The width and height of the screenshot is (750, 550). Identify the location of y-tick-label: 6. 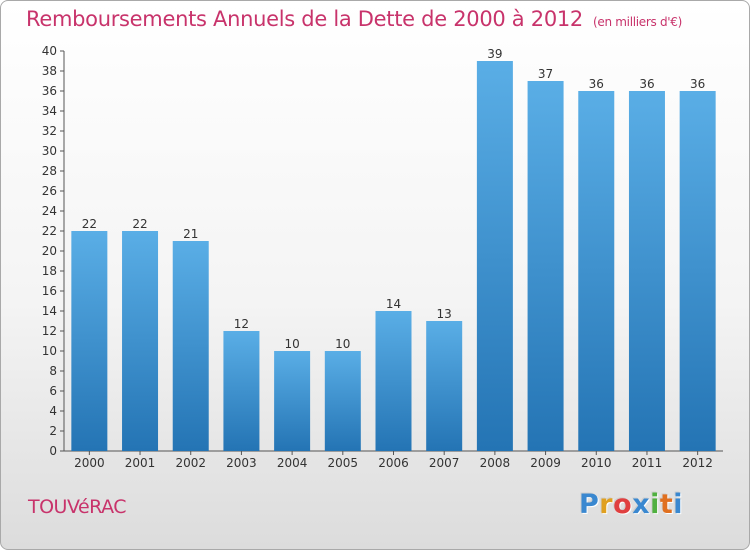
(53, 391).